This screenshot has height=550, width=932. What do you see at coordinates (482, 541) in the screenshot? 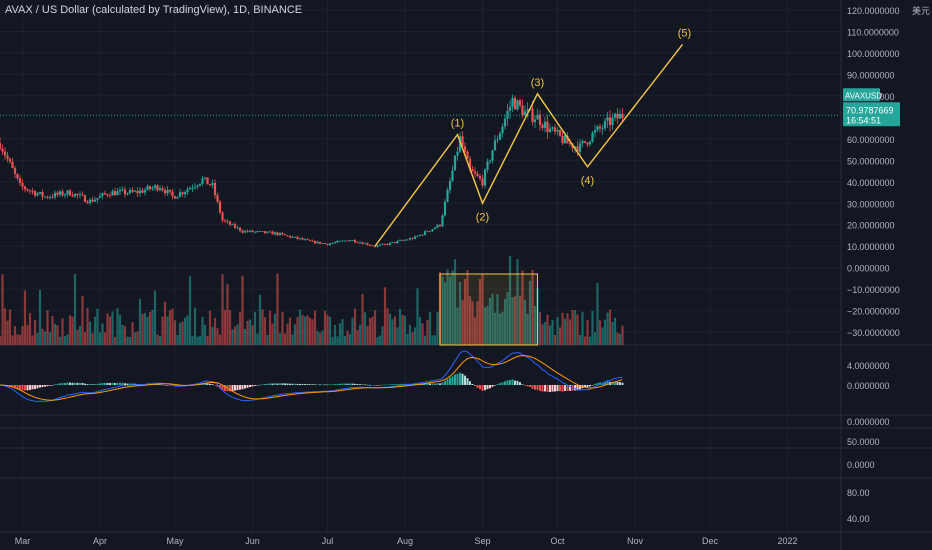
I see `time-tick-label: Sep` at bounding box center [482, 541].